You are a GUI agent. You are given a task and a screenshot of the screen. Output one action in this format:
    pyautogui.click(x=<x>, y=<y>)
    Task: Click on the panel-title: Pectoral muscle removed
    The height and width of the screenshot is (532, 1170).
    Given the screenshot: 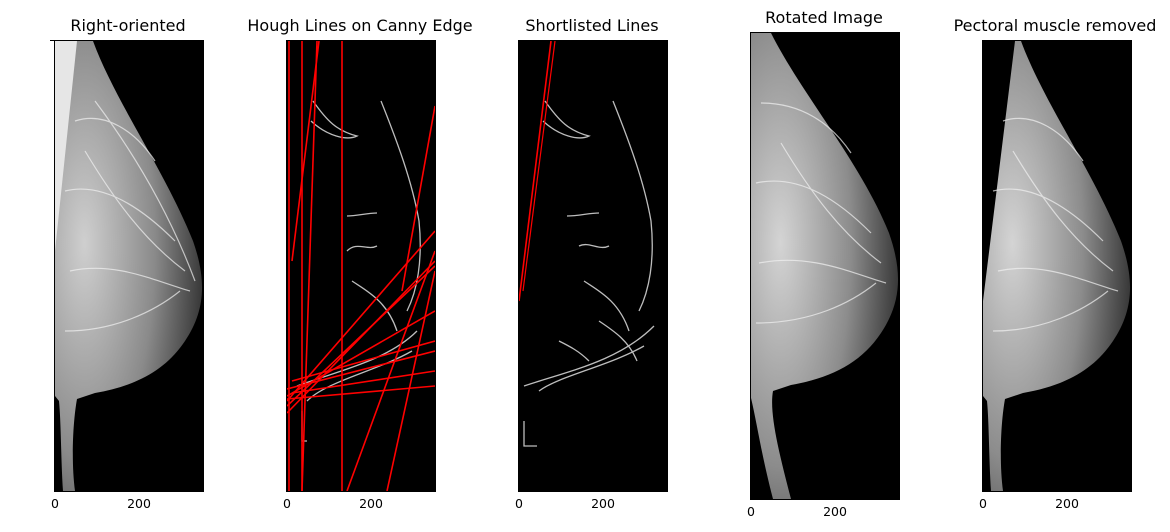 What is the action you would take?
    pyautogui.click(x=1055, y=25)
    